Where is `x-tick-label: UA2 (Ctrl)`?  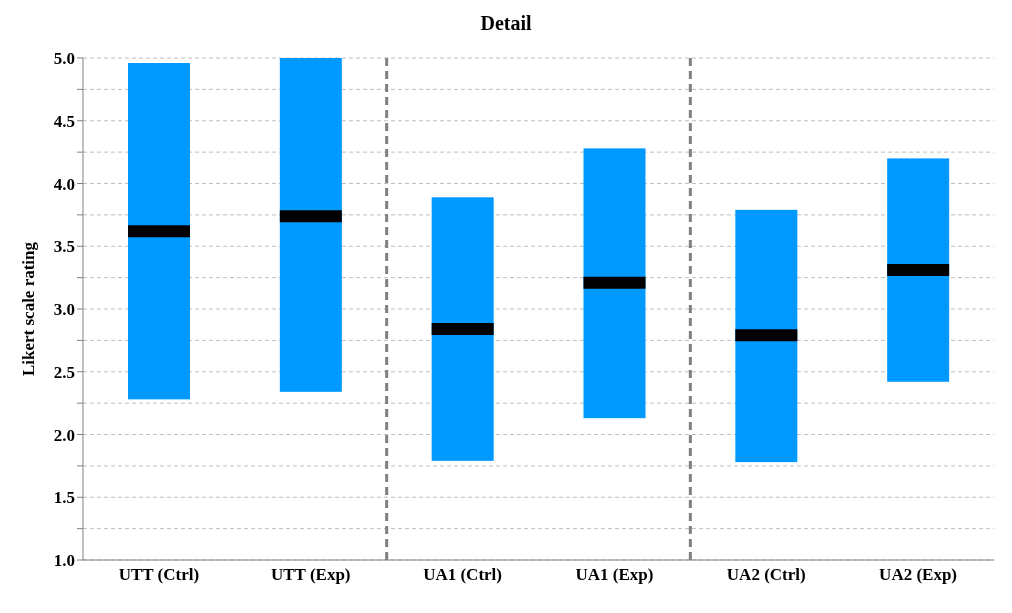
x-tick-label: UA2 (Ctrl) is located at coordinates (766, 575).